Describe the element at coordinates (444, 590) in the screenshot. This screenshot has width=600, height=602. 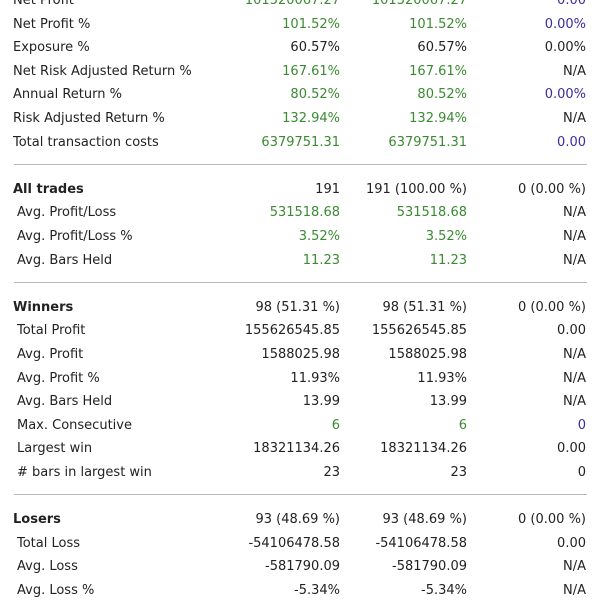
I see `long-trades-value: -5.34%` at that location.